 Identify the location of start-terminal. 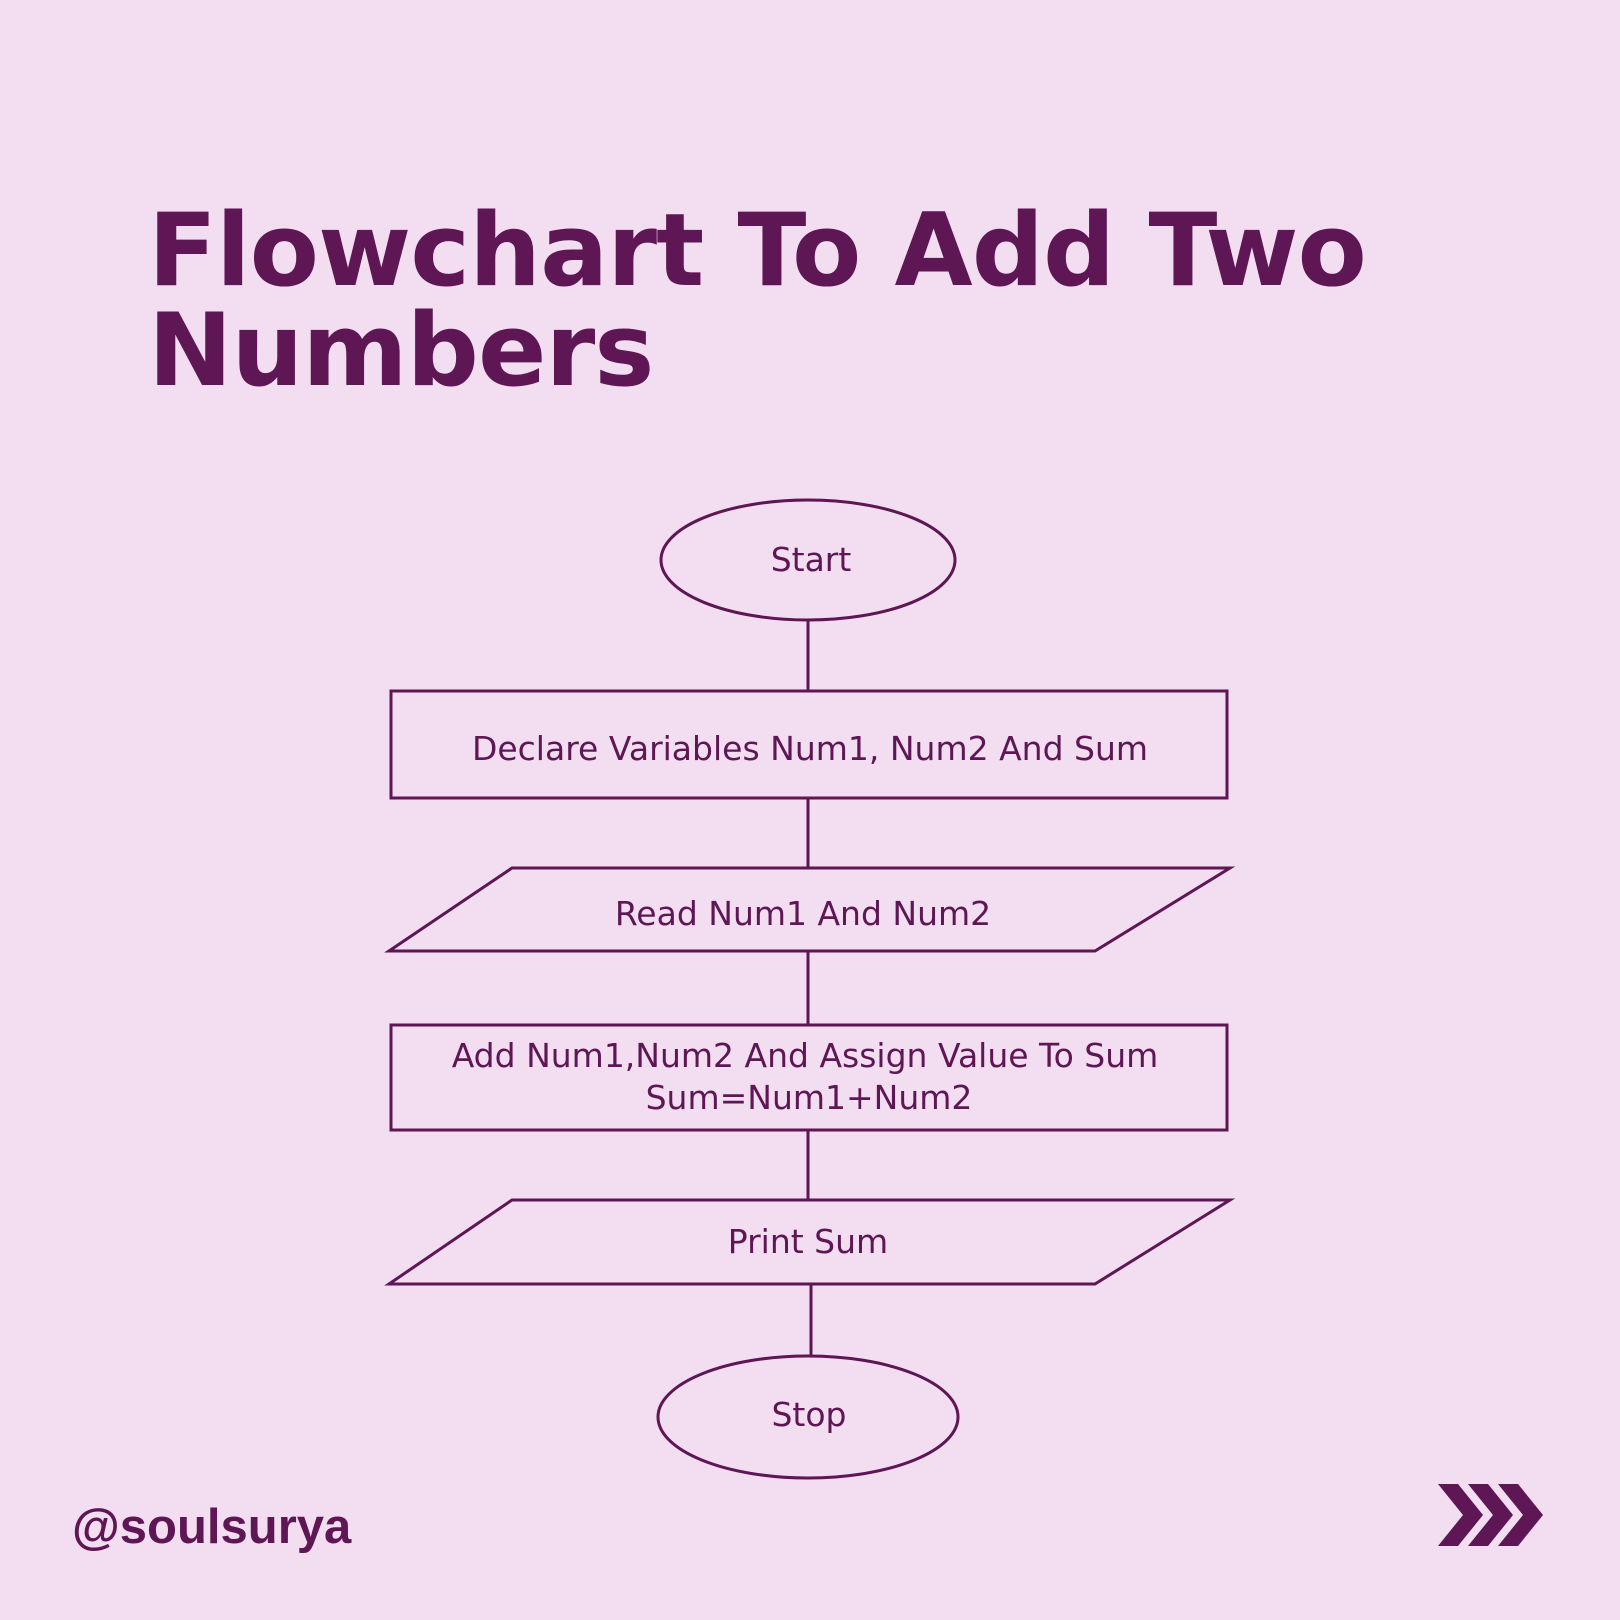
(808, 560).